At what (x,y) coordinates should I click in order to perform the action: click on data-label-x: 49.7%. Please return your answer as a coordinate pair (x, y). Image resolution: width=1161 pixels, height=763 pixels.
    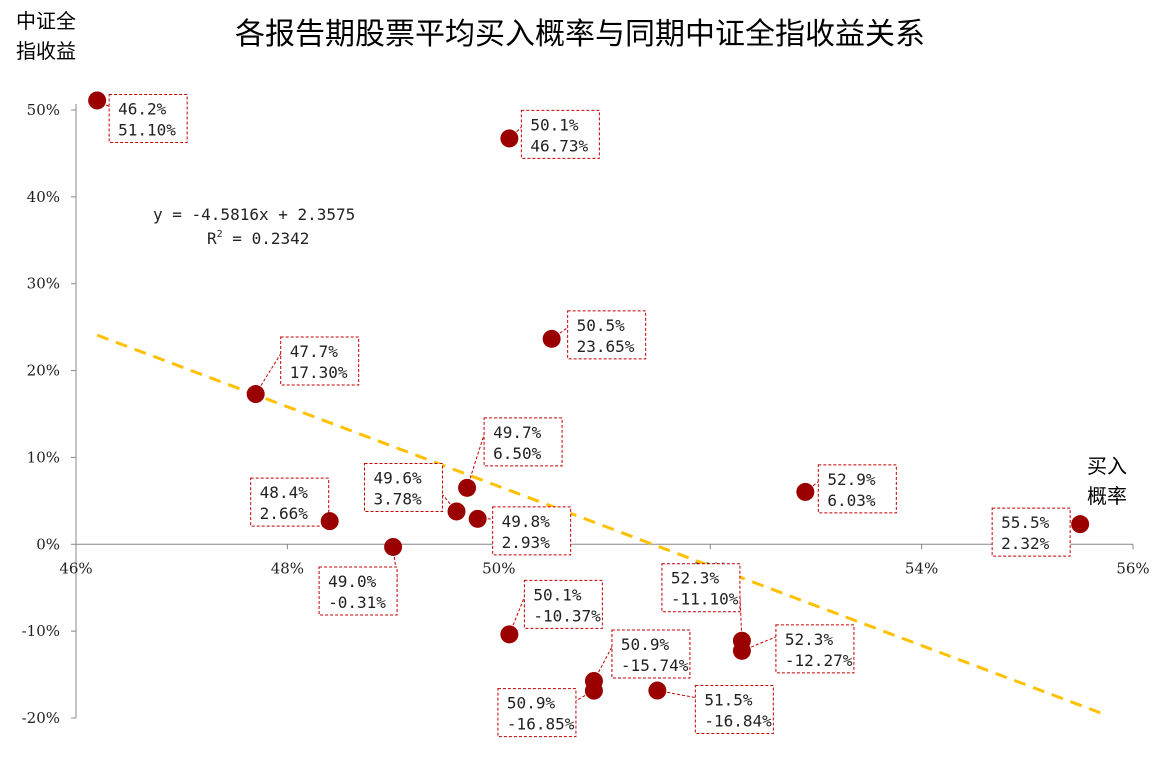
    Looking at the image, I should click on (517, 432).